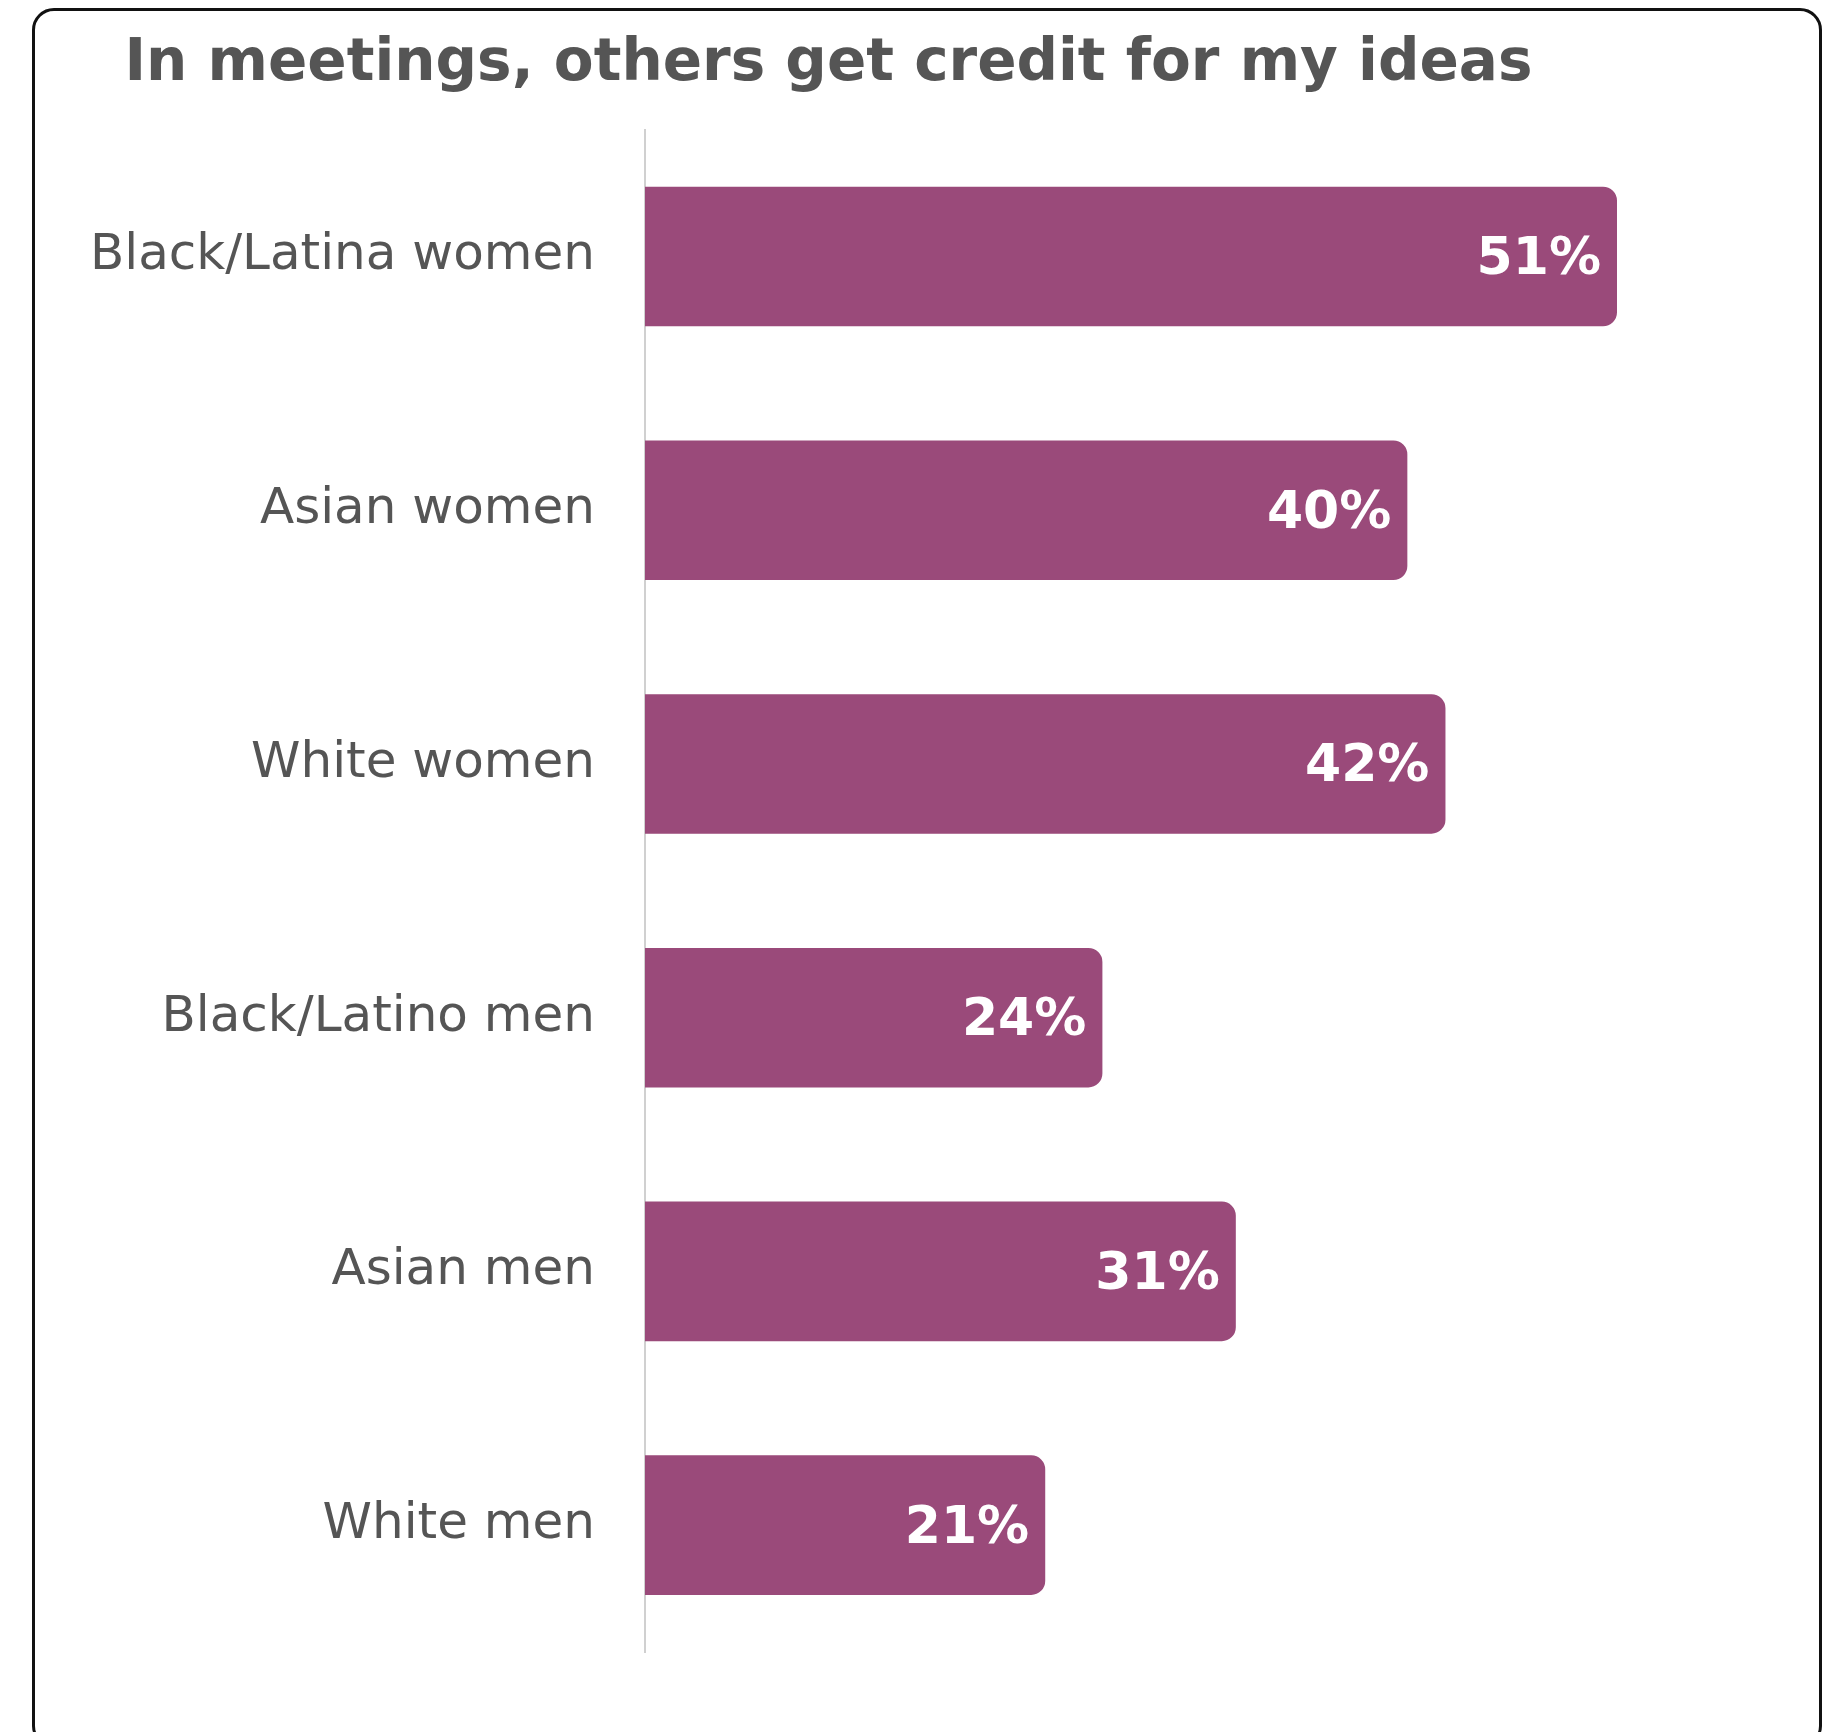 This screenshot has width=1847, height=1732. What do you see at coordinates (1538, 255) in the screenshot?
I see `data-label: 51%` at bounding box center [1538, 255].